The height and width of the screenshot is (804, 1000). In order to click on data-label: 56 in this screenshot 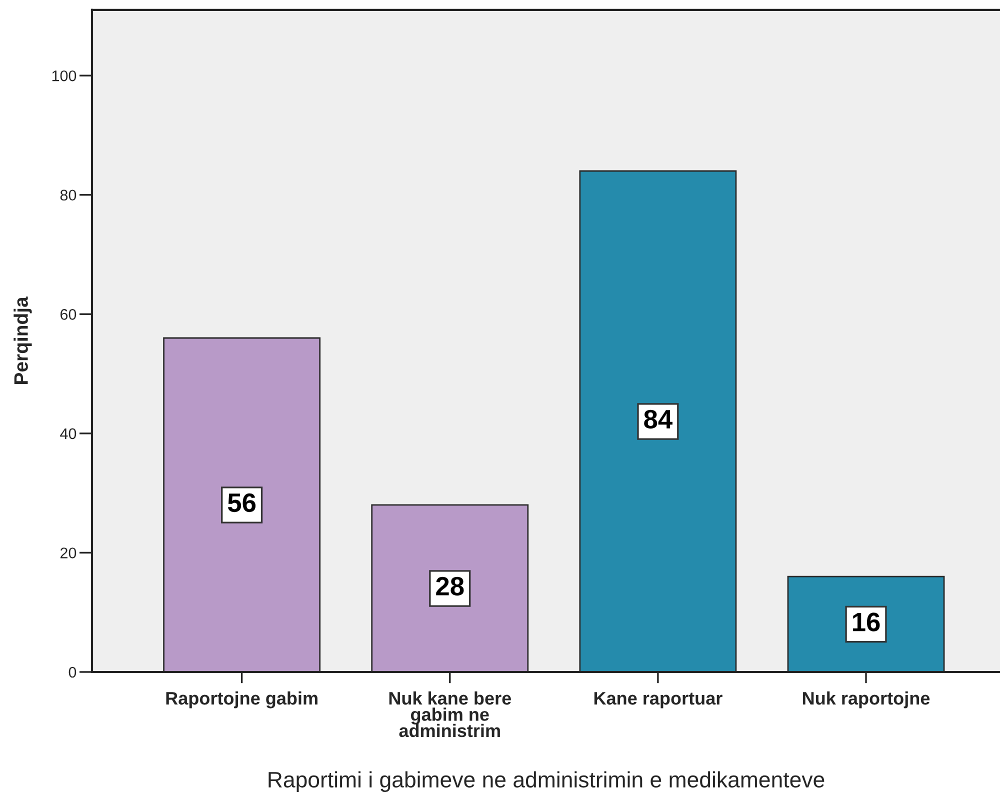, I will do `click(242, 502)`.